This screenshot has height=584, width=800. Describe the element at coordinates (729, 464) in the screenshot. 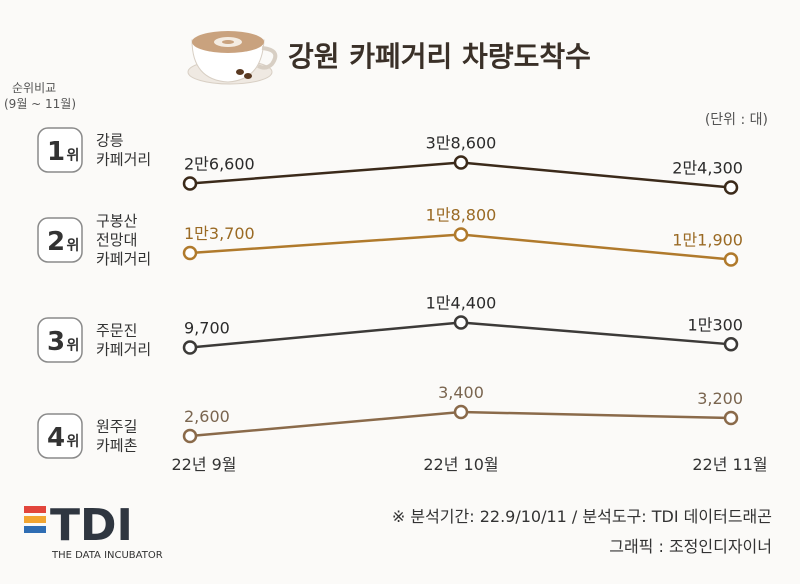

I see `x-tick-label: 22년 11월` at that location.